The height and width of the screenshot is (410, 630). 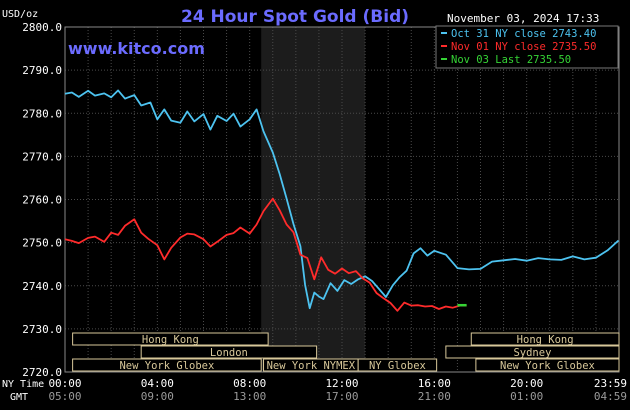 What do you see at coordinates (511, 60) in the screenshot?
I see `legend-entry: Nov 03 Last 2735.50` at bounding box center [511, 60].